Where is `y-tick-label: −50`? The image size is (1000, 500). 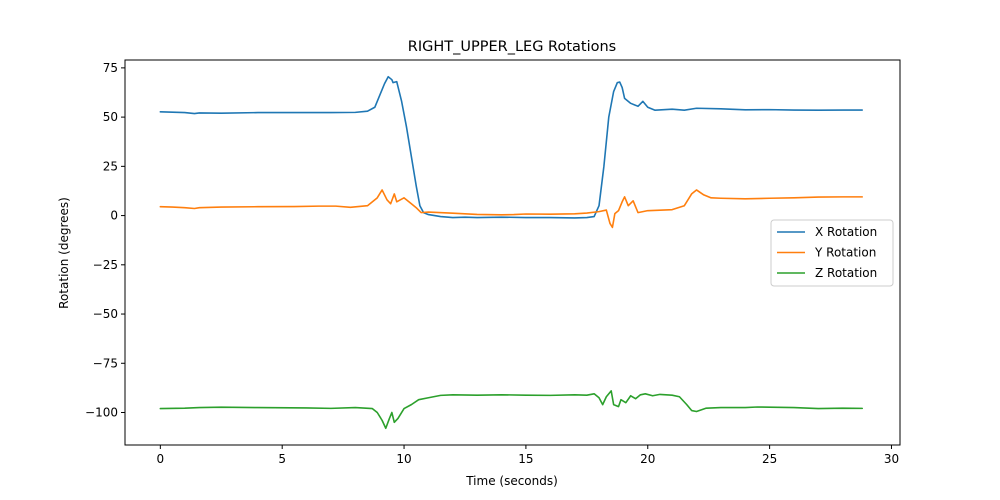
y-tick-label: −50 is located at coordinates (105, 314).